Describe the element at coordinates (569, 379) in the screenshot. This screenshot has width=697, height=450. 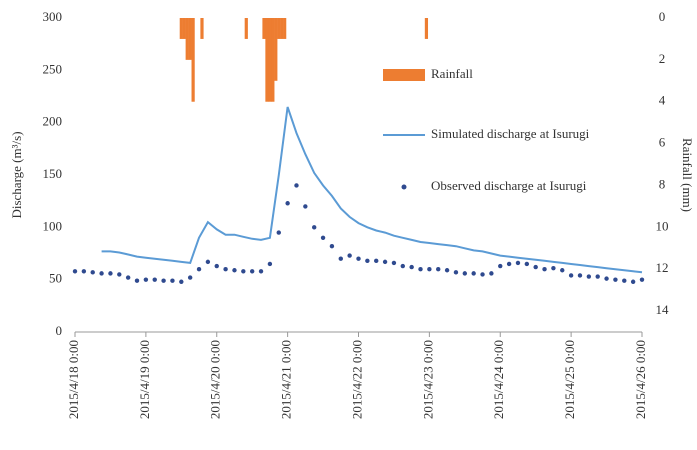
I see `x-tick-label: 2015/4/25 0:00` at that location.